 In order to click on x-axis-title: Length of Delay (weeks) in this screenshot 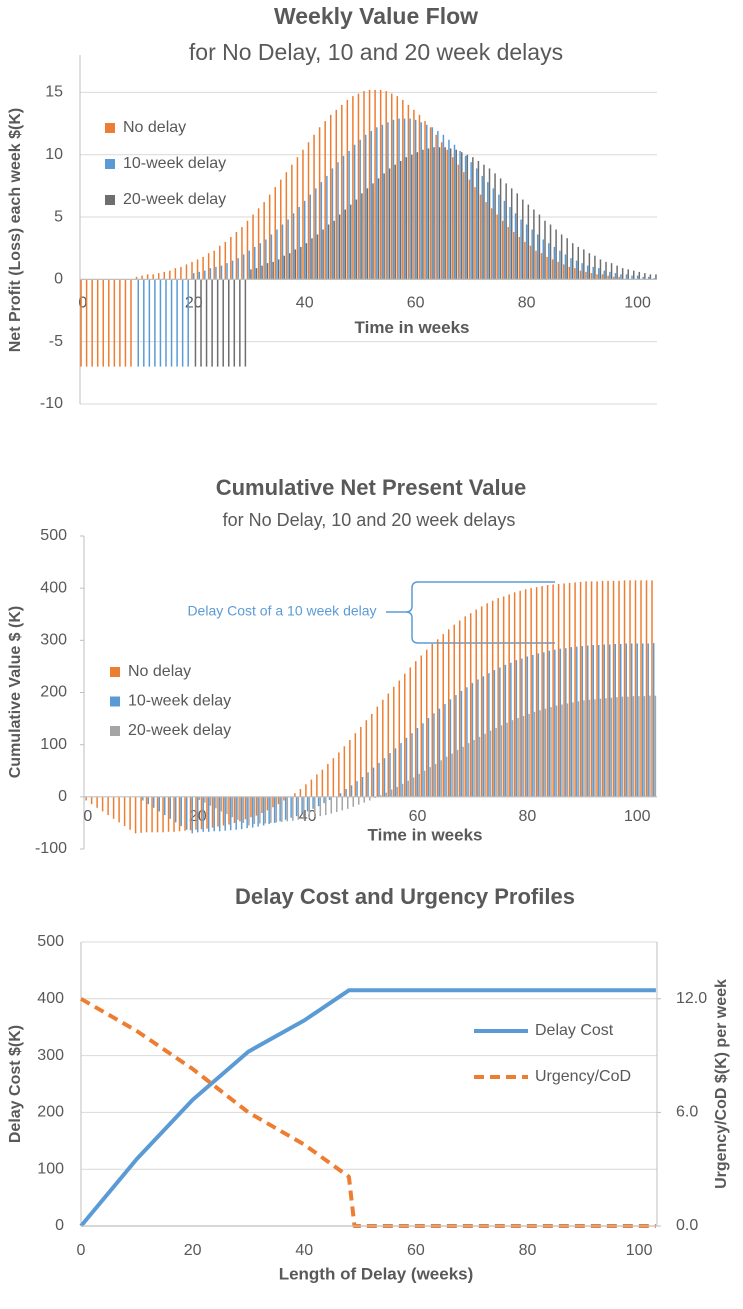, I will do `click(376, 1273)`.